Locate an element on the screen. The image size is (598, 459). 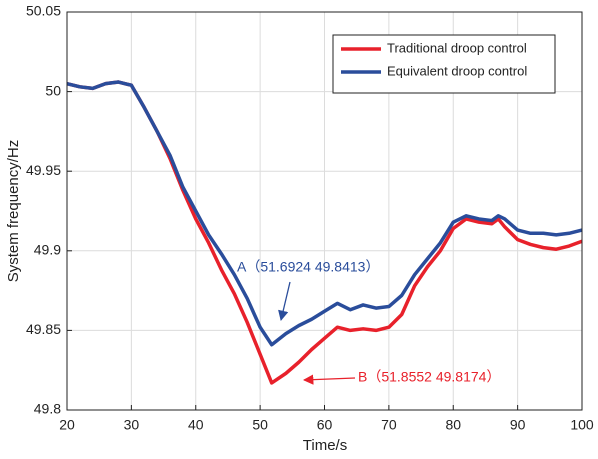
x-tick-label: 20 is located at coordinates (67, 425).